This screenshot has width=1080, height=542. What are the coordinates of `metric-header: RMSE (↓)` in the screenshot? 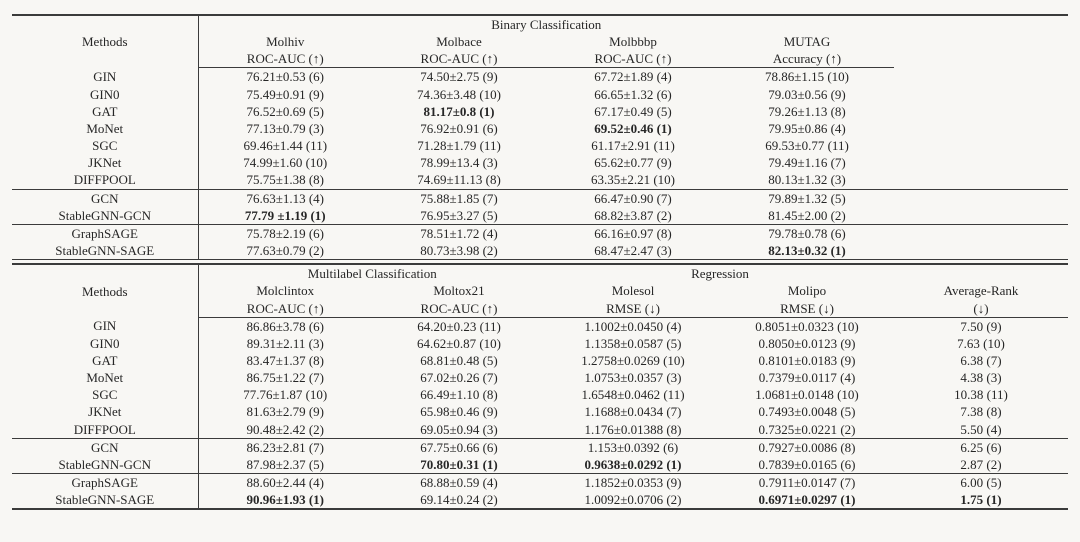 It's located at (807, 308).